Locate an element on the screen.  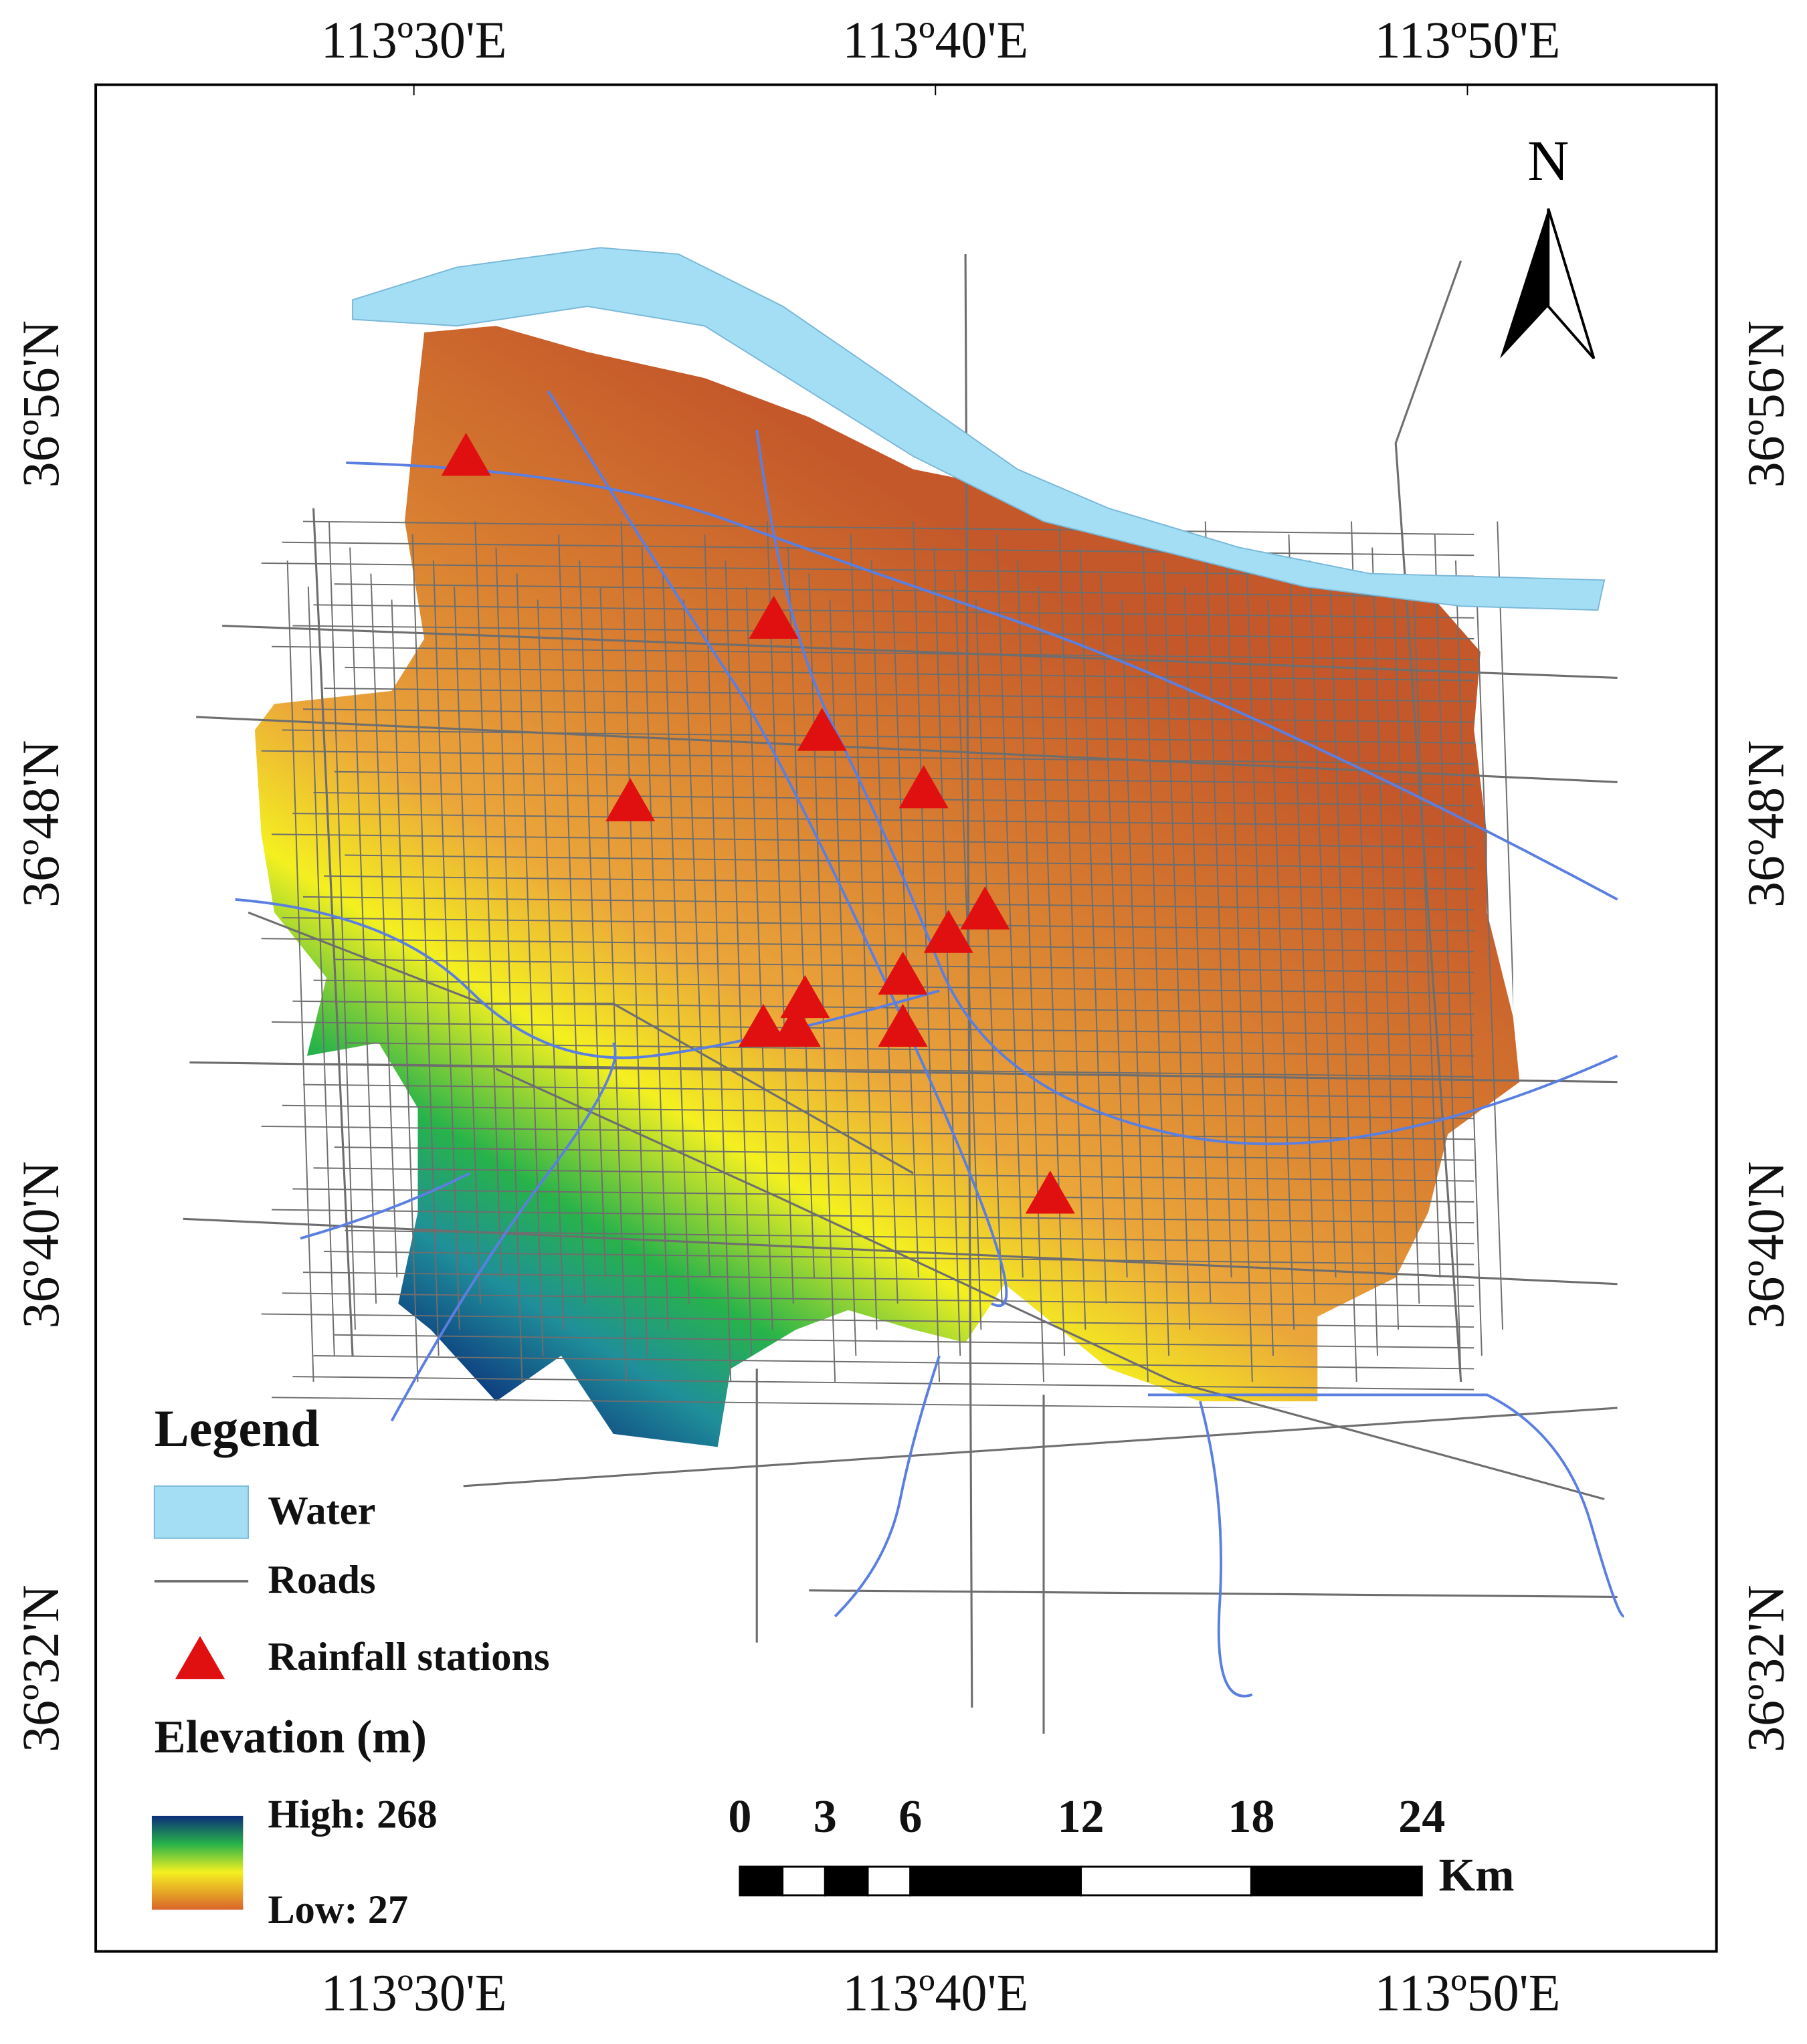
scale-label: 0 is located at coordinates (739, 1817).